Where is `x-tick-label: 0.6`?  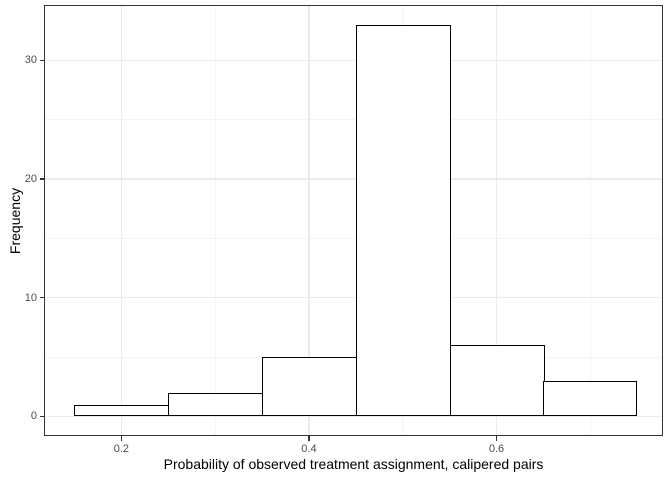
x-tick-label: 0.6 is located at coordinates (496, 449).